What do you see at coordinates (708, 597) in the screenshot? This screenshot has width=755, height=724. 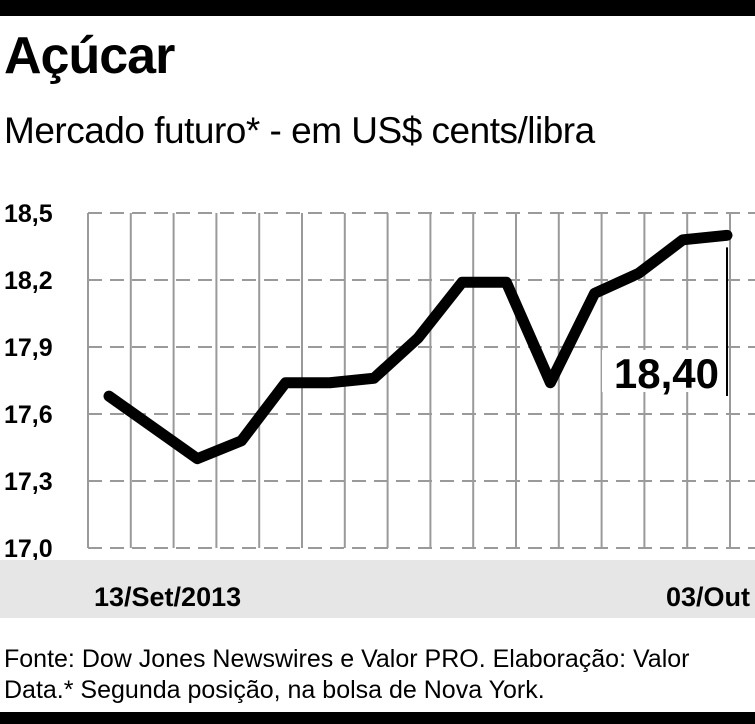 I see `x-tick-label-end: 03/Out` at bounding box center [708, 597].